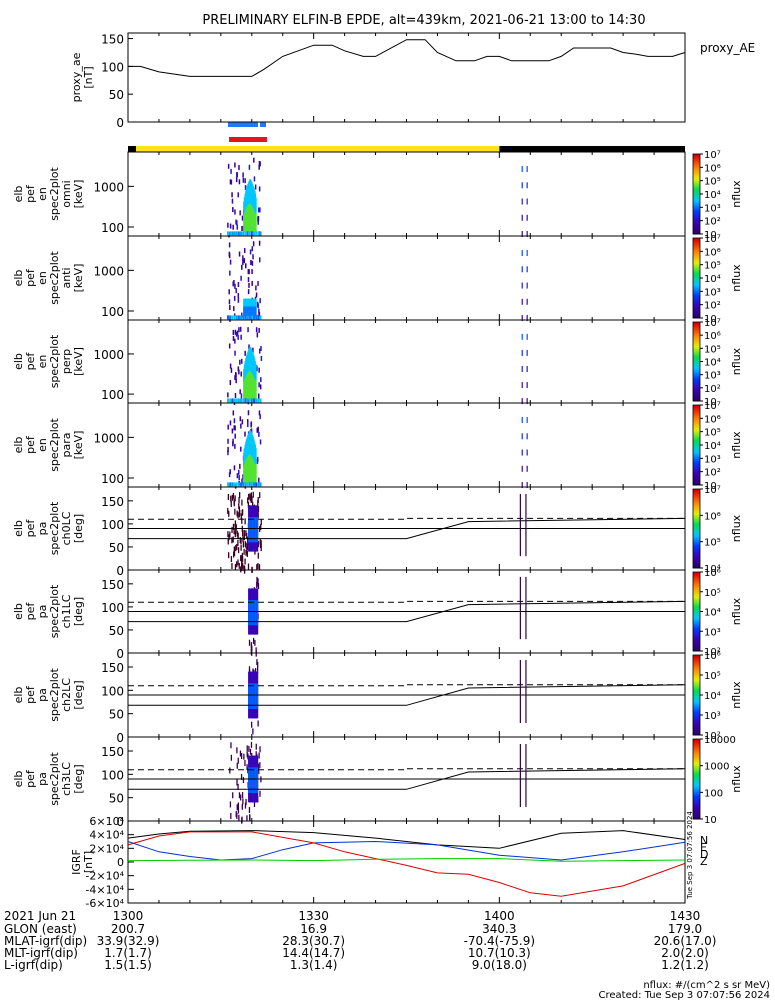 Image resolution: width=775 pixels, height=1000 pixels. I want to click on y-tick-label: 100, so click(112, 691).